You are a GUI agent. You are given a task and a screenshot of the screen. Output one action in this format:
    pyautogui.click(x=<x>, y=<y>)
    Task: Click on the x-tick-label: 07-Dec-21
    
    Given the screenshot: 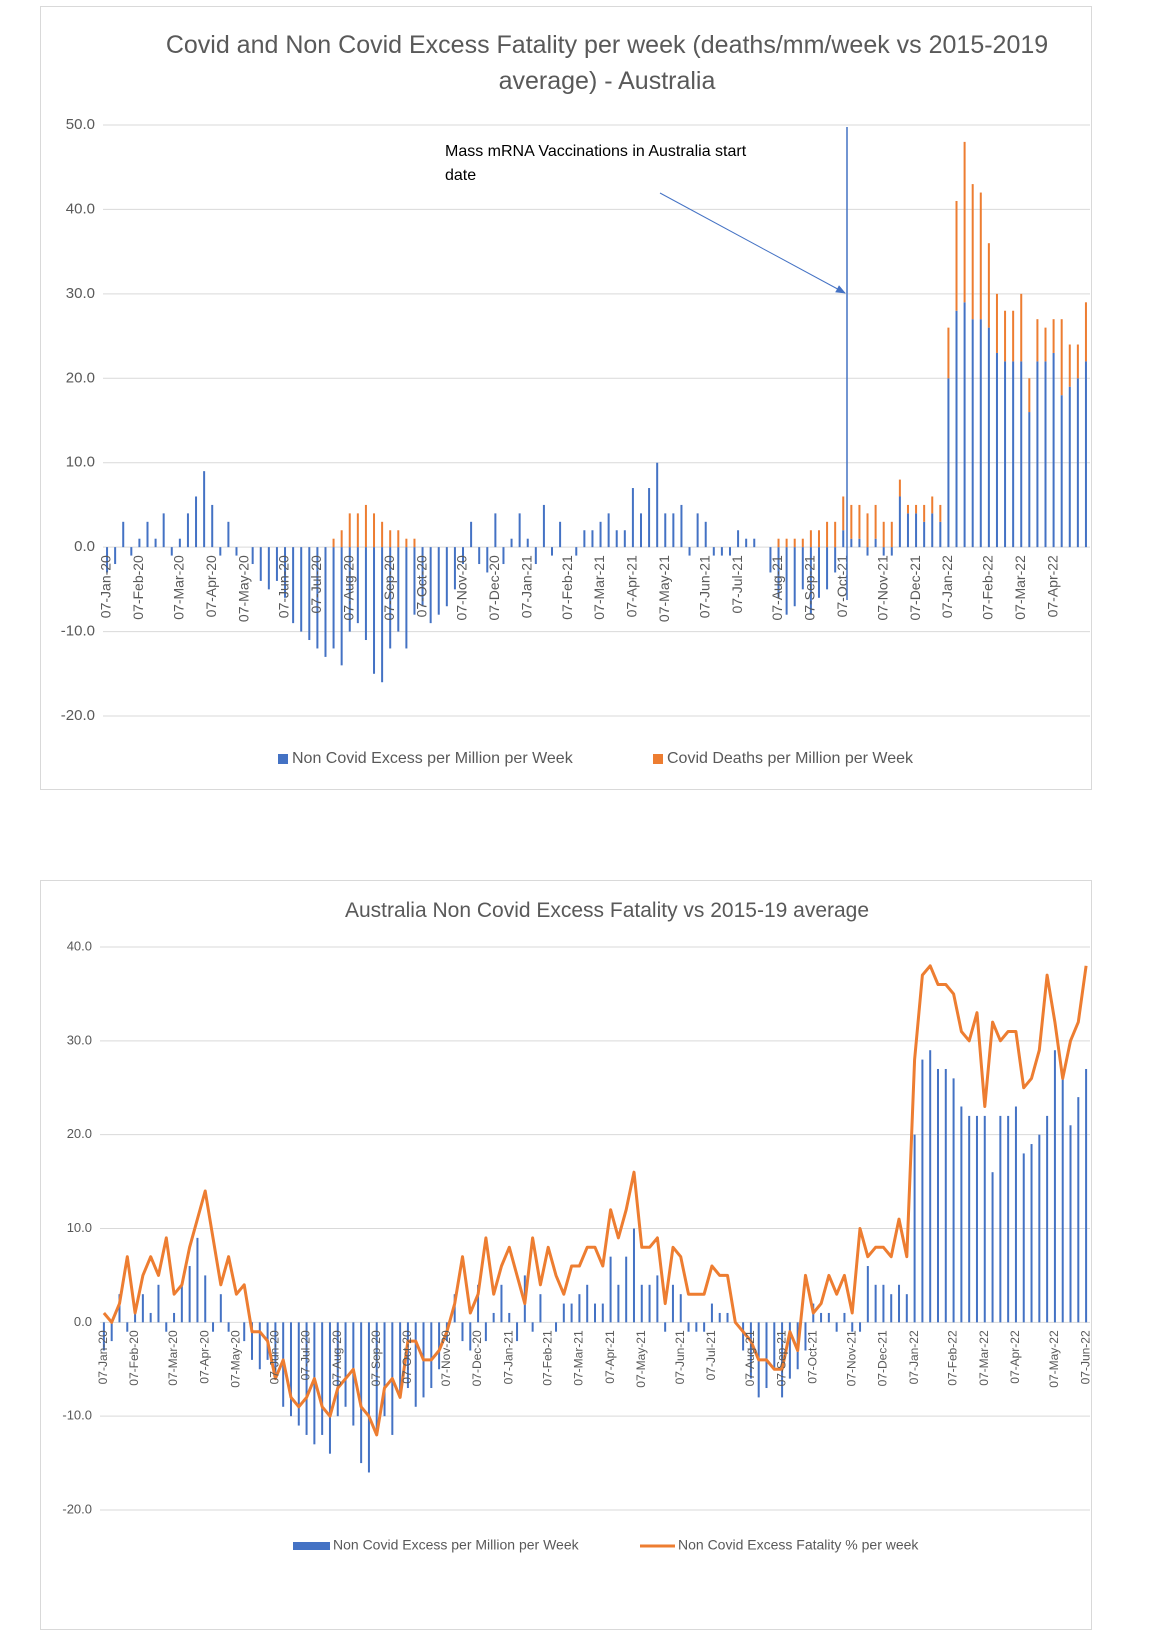 What is the action you would take?
    pyautogui.click(x=915, y=588)
    